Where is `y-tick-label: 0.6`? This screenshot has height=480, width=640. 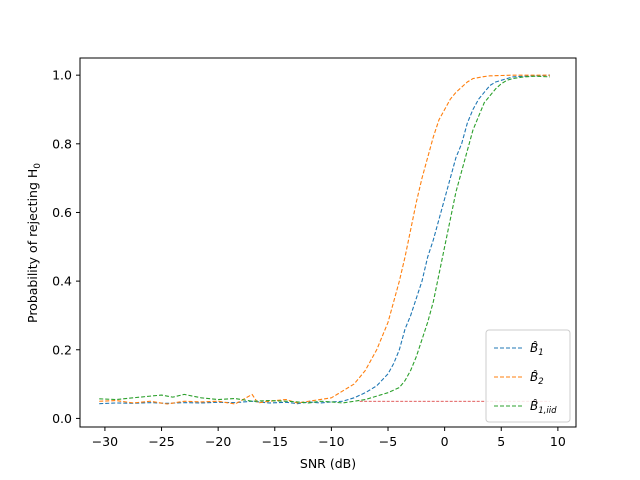 y-tick-label: 0.6 is located at coordinates (62, 212).